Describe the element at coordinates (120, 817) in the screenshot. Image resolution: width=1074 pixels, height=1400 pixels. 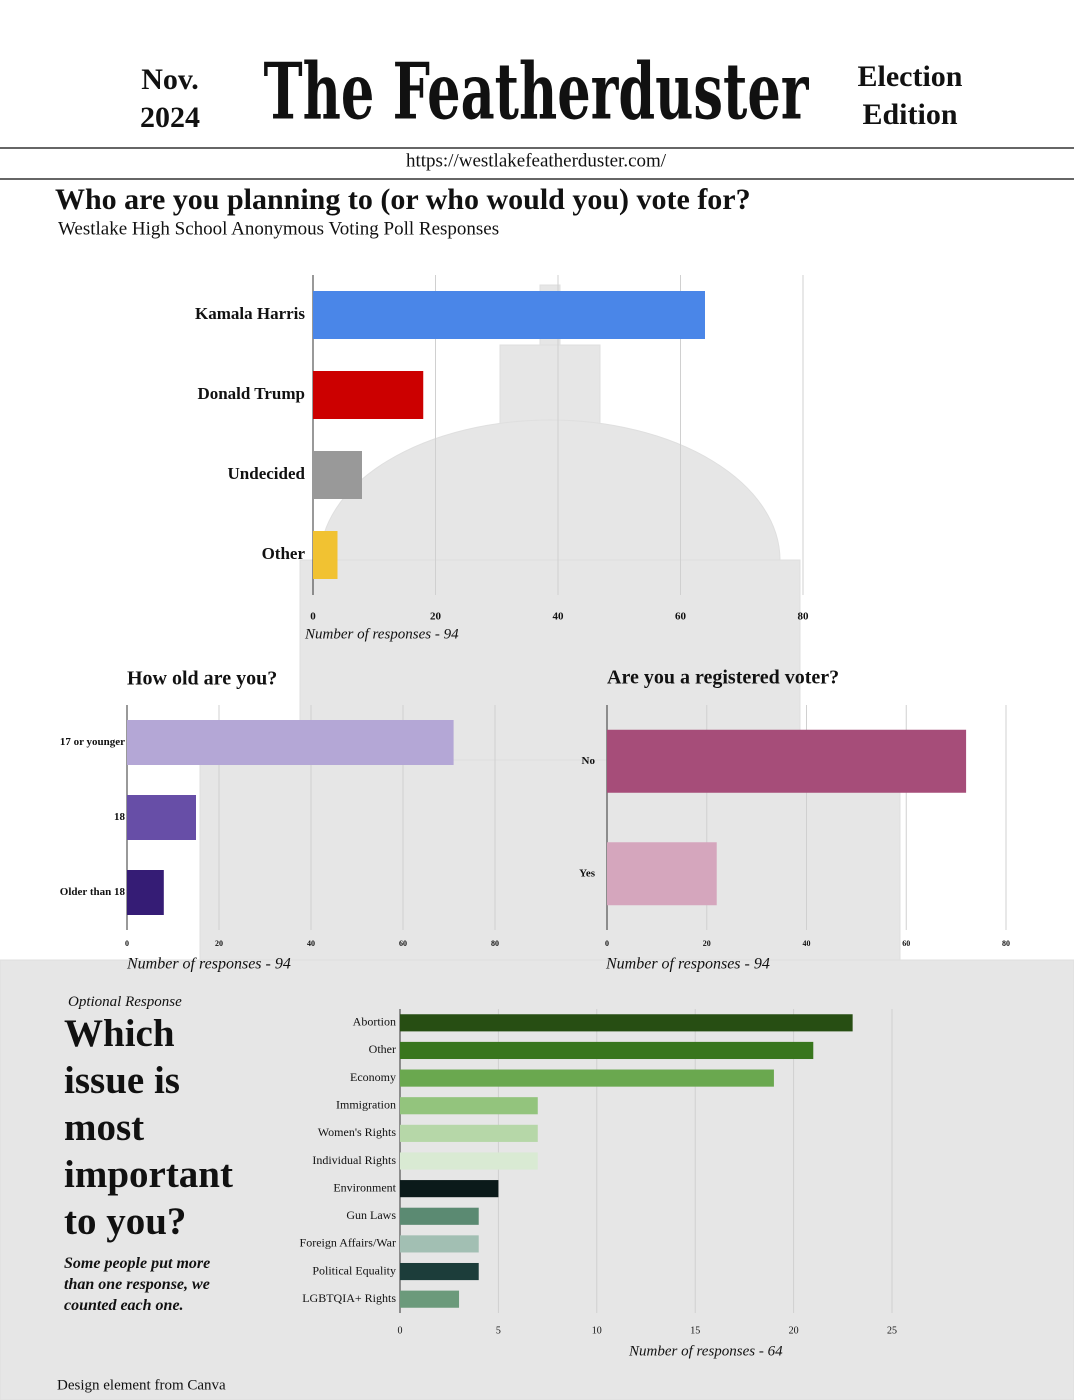
I see `y-tick-label: 18` at that location.